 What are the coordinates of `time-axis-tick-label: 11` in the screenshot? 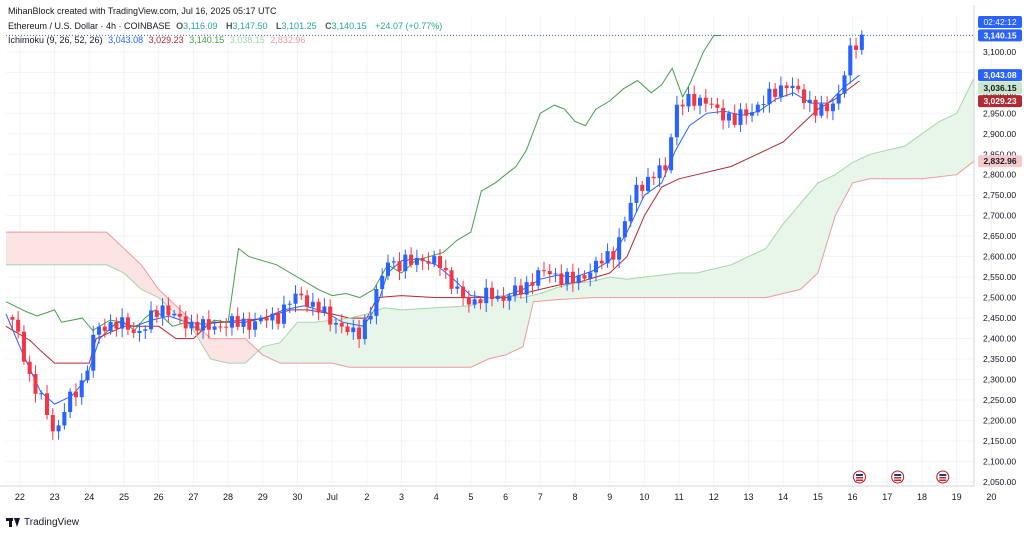 It's located at (678, 497).